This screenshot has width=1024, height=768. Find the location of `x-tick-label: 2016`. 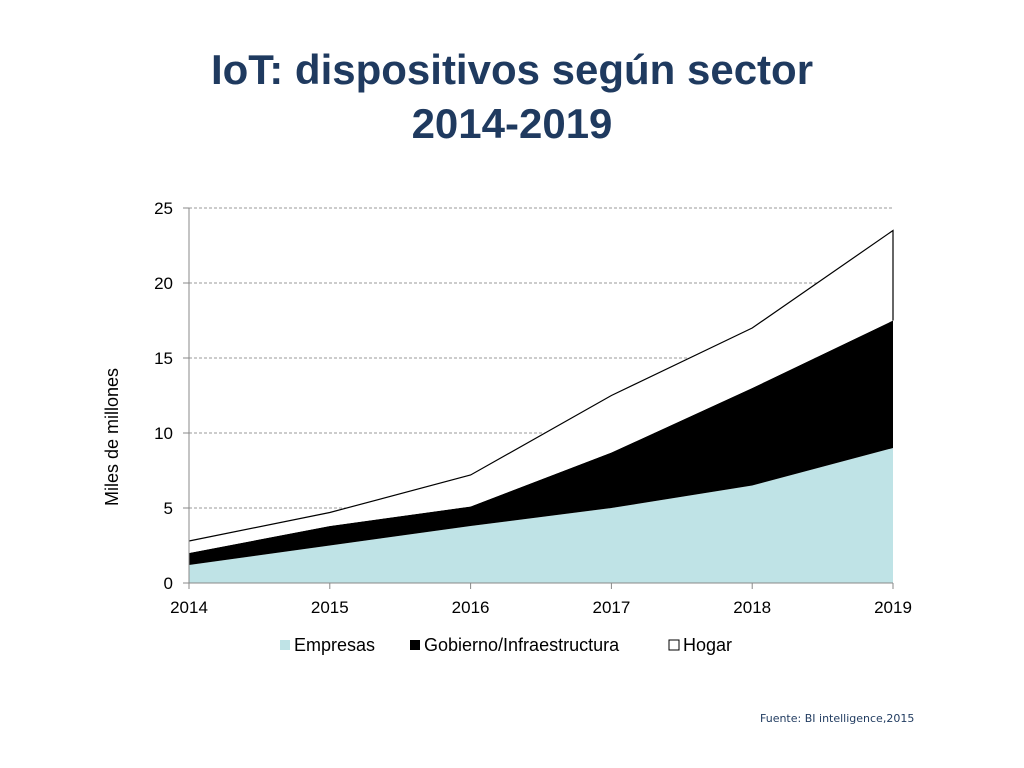

x-tick-label: 2016 is located at coordinates (471, 607).